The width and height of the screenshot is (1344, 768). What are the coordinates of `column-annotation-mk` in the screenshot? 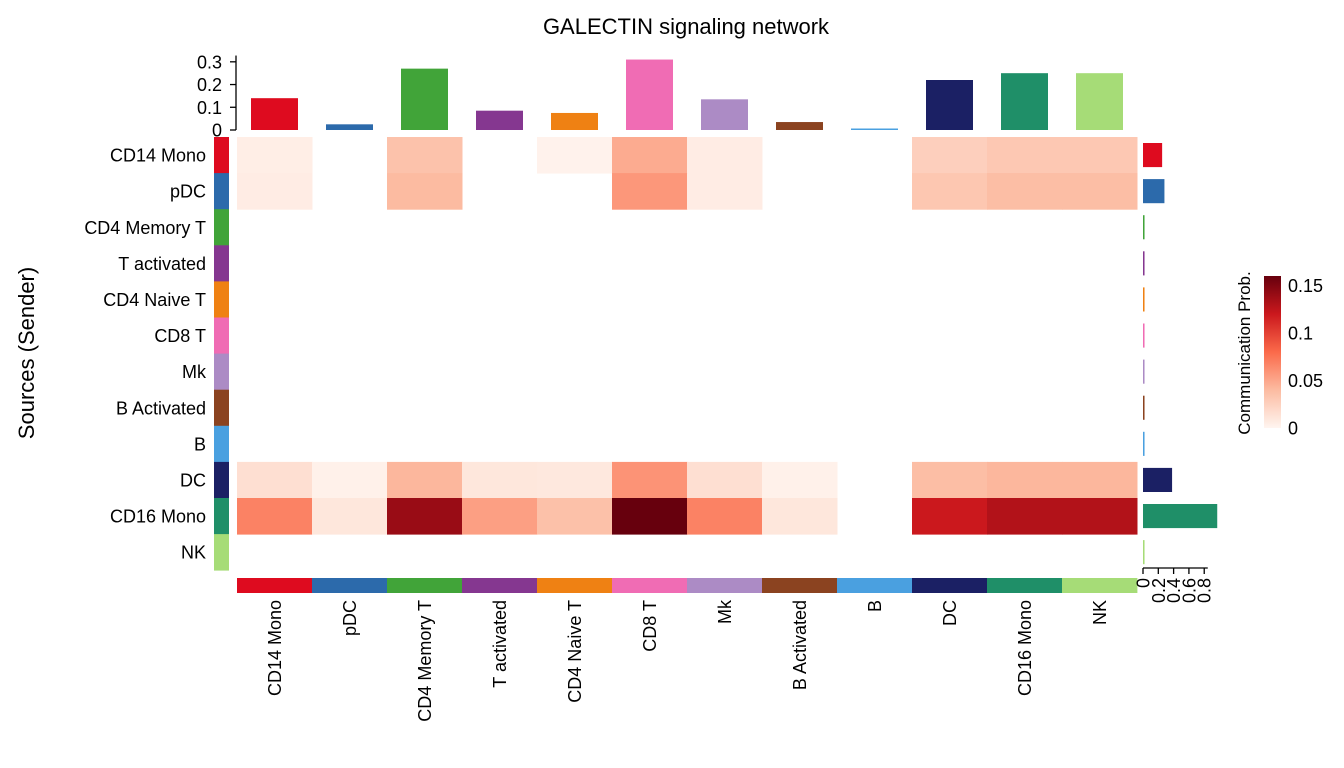 It's located at (725, 585).